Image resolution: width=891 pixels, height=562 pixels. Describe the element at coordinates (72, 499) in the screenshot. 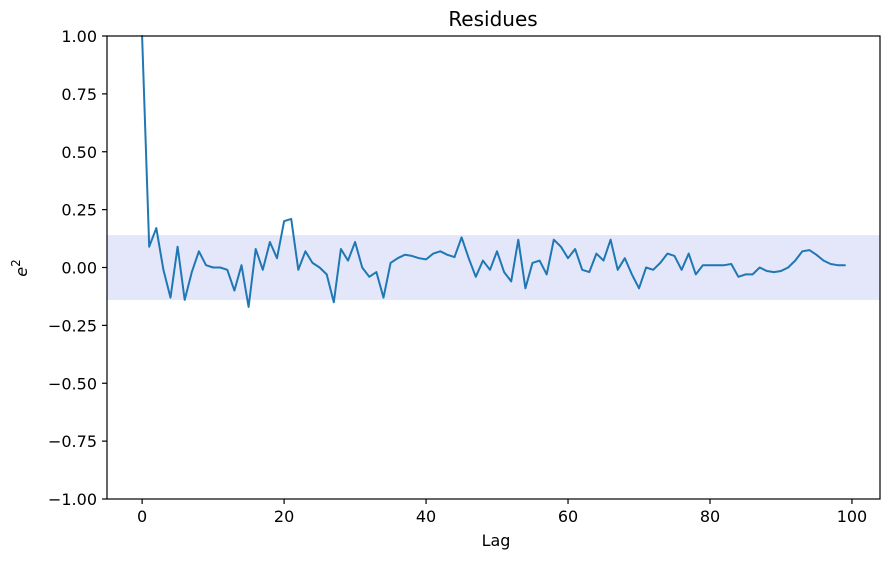

I see `y-tick-label: −1.00` at that location.